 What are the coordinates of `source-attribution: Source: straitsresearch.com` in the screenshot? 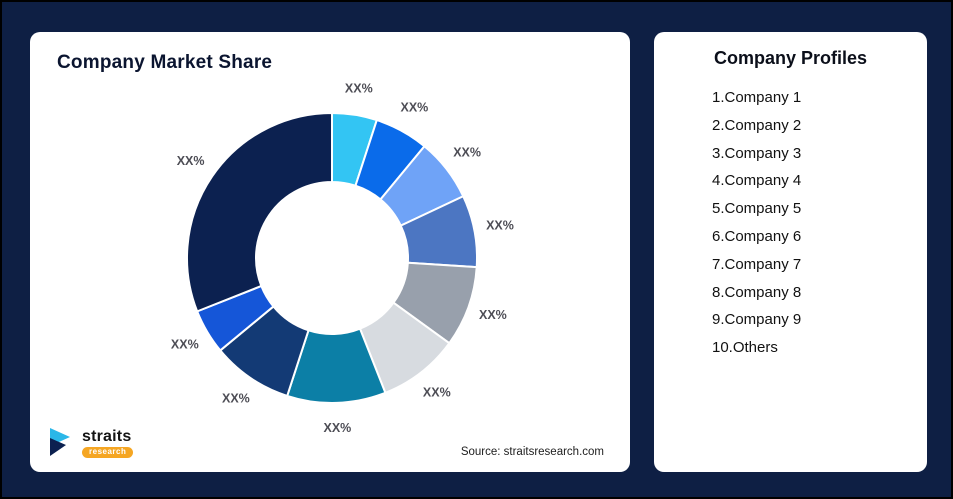 It's located at (532, 452).